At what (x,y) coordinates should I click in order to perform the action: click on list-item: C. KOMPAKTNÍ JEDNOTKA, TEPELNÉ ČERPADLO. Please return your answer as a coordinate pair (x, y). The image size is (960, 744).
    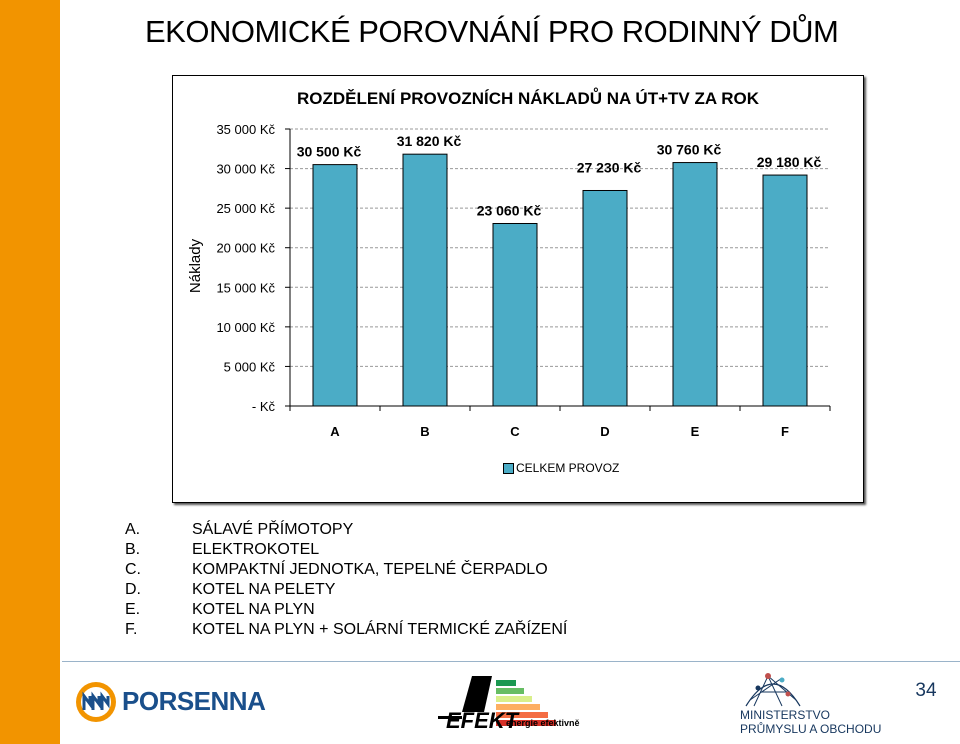
    Looking at the image, I should click on (336, 569).